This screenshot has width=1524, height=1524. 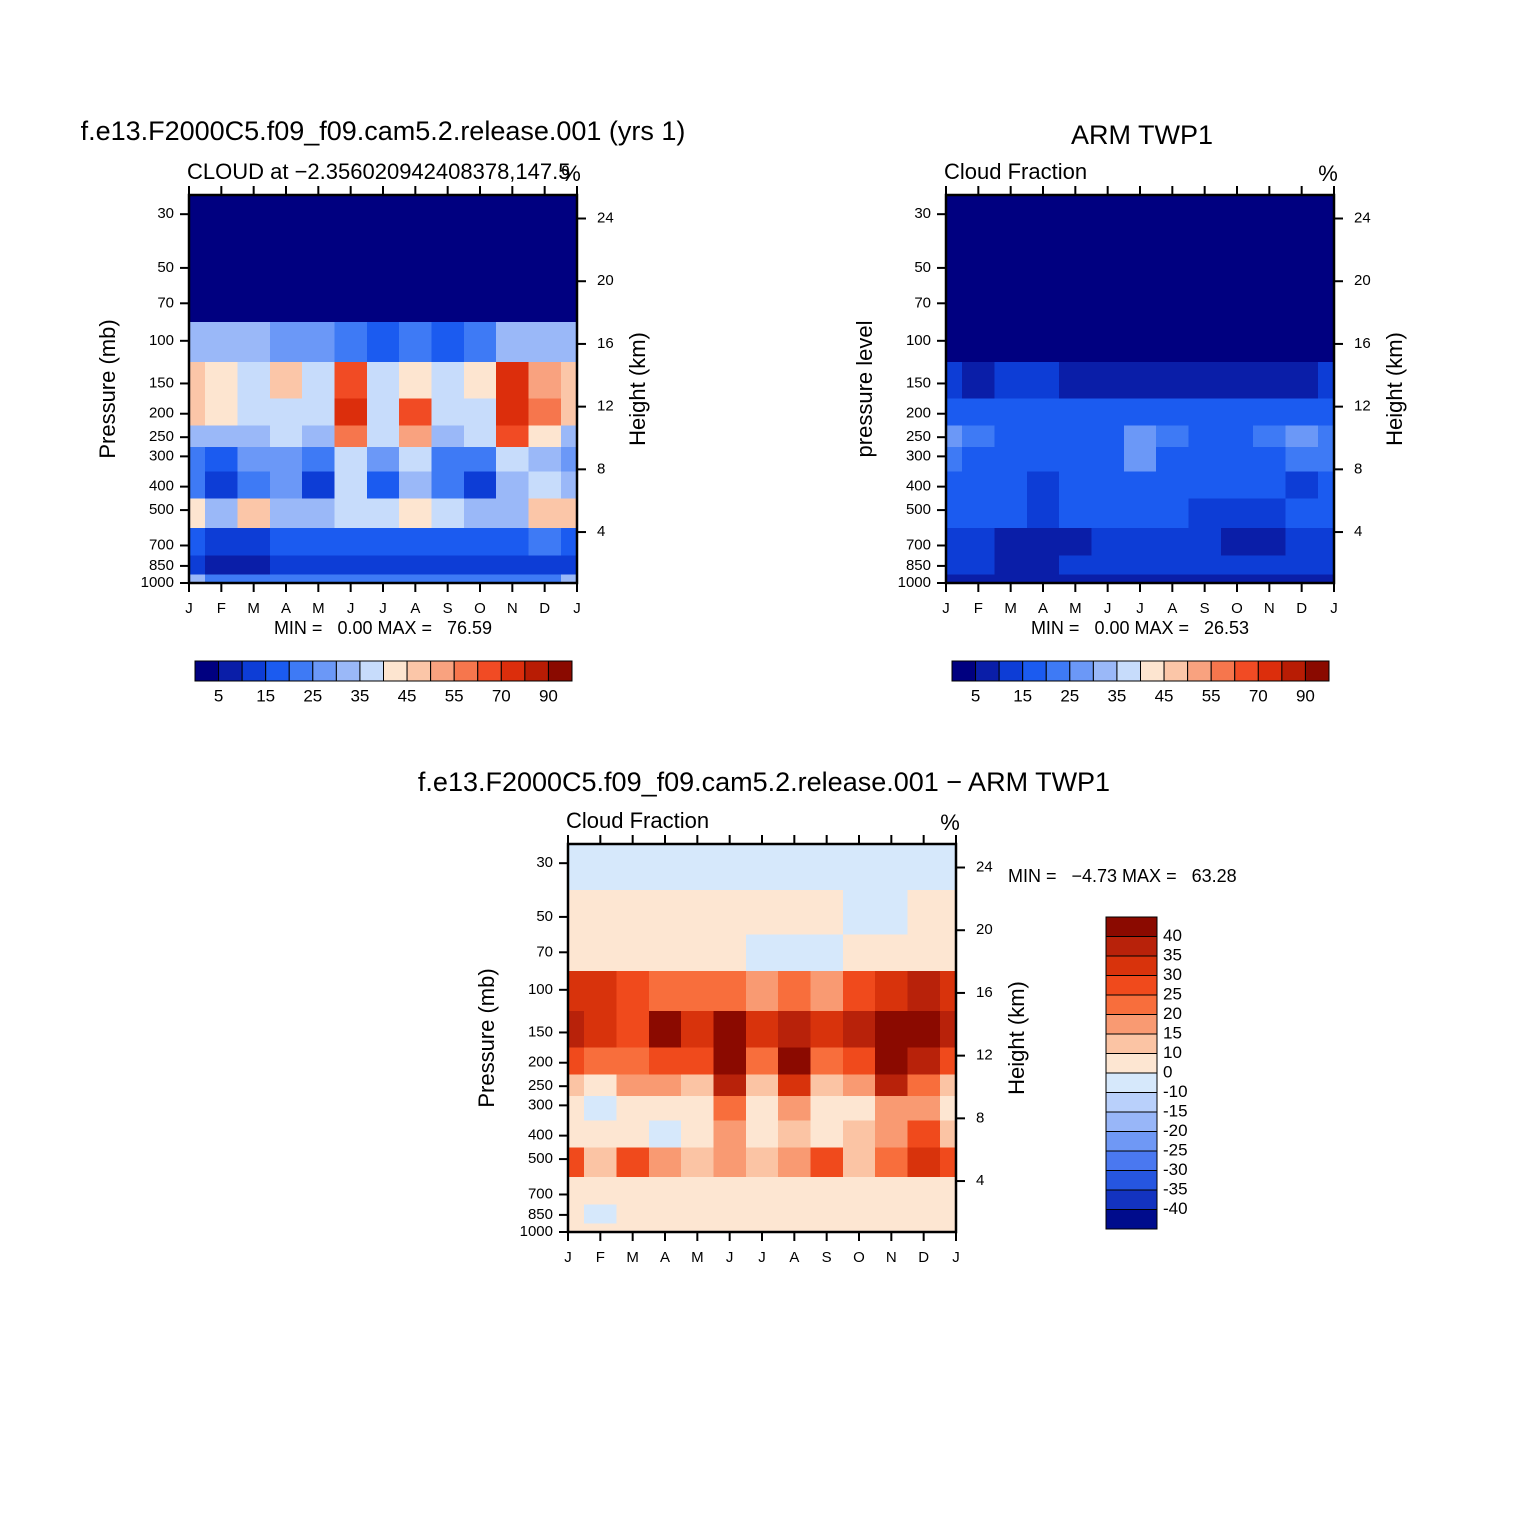 What do you see at coordinates (918, 382) in the screenshot?
I see `y-tick-label: 150` at bounding box center [918, 382].